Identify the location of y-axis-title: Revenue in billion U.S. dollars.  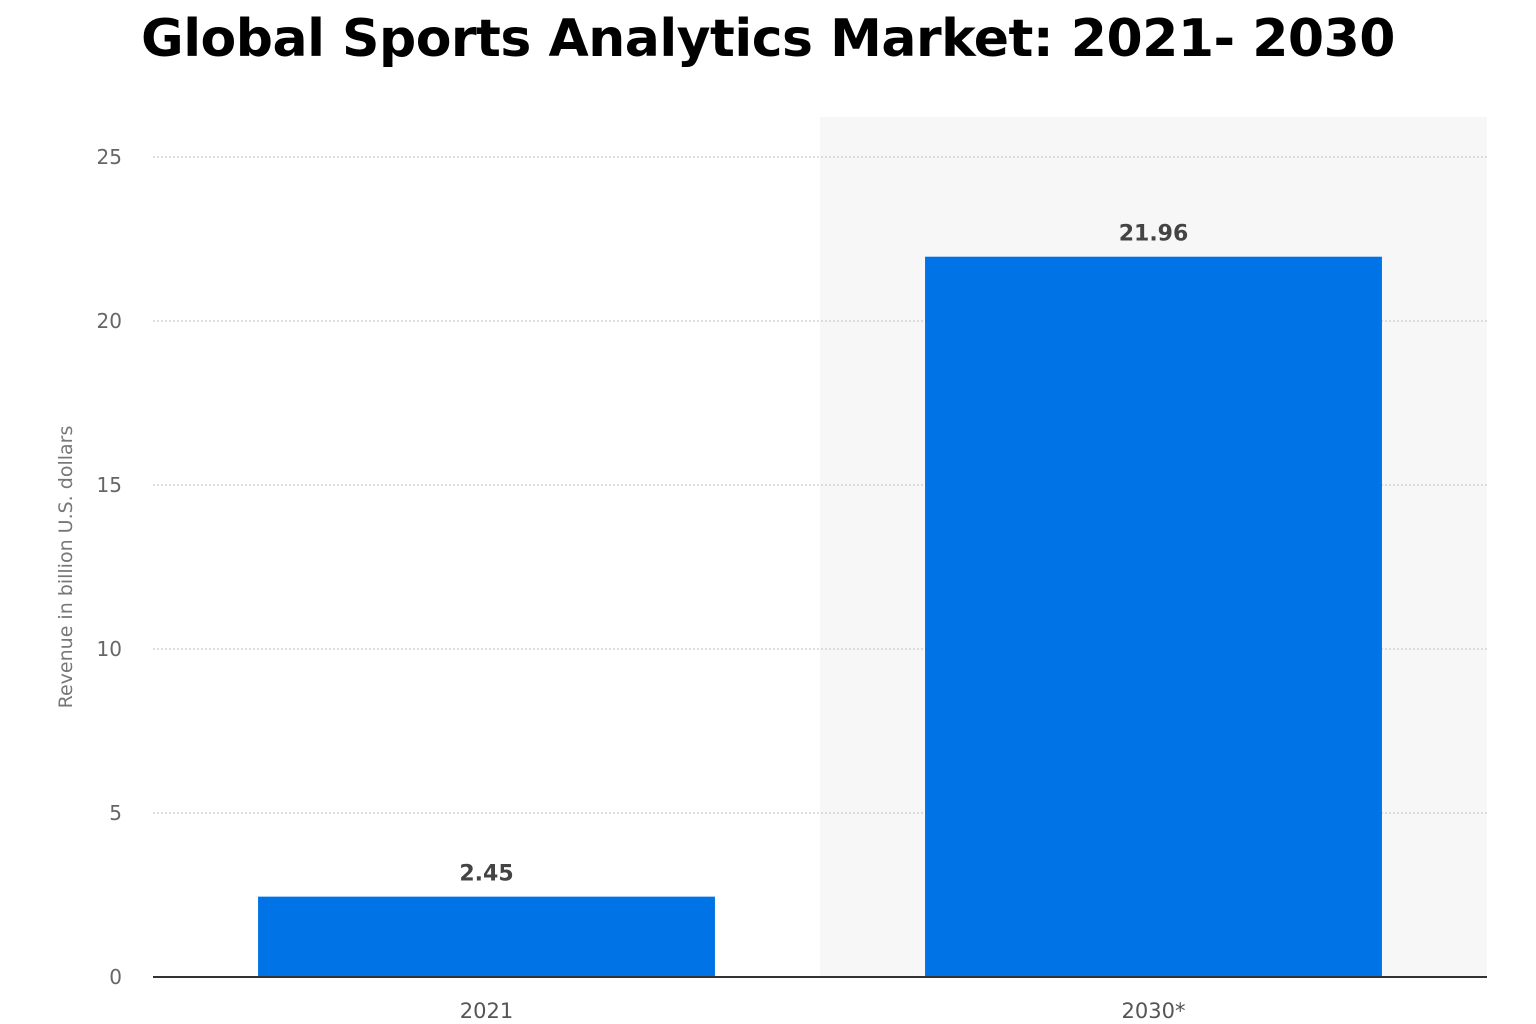
(66, 567).